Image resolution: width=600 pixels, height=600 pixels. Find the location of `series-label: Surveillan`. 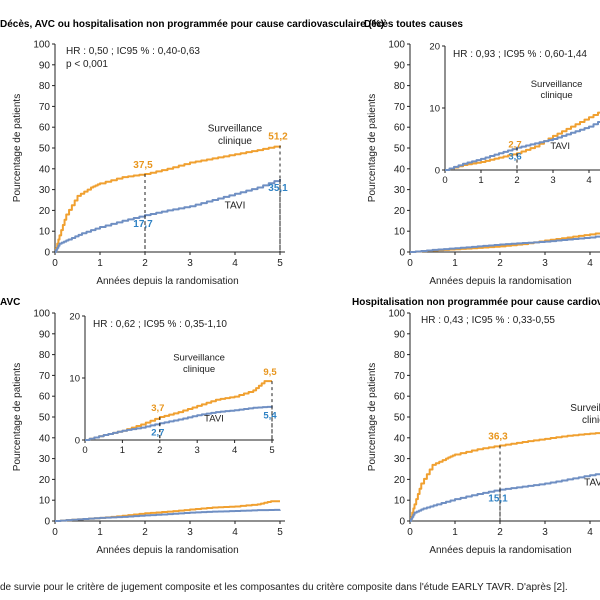

series-label: Surveillan is located at coordinates (585, 408).